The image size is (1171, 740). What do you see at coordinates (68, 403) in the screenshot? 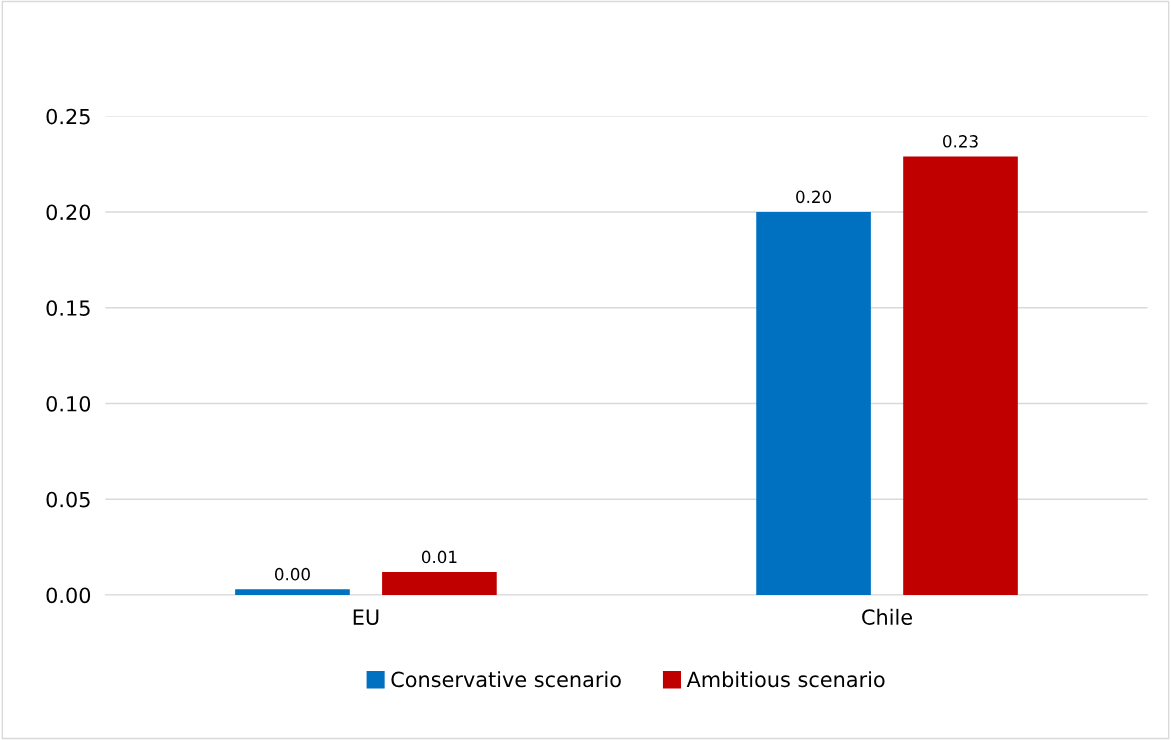
I see `y-tick-label: 0.10` at bounding box center [68, 403].